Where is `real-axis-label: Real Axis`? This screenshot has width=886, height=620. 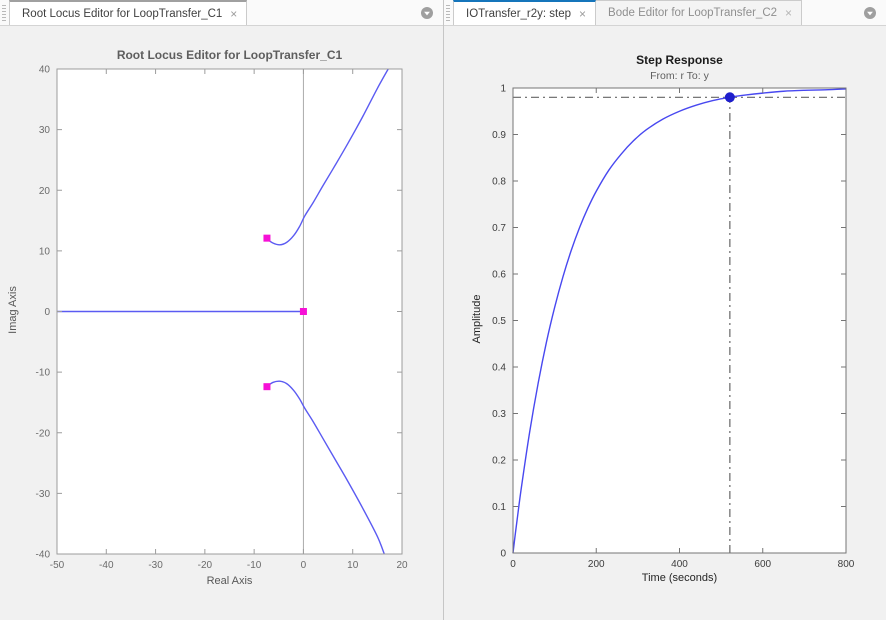
real-axis-label: Real Axis is located at coordinates (229, 581).